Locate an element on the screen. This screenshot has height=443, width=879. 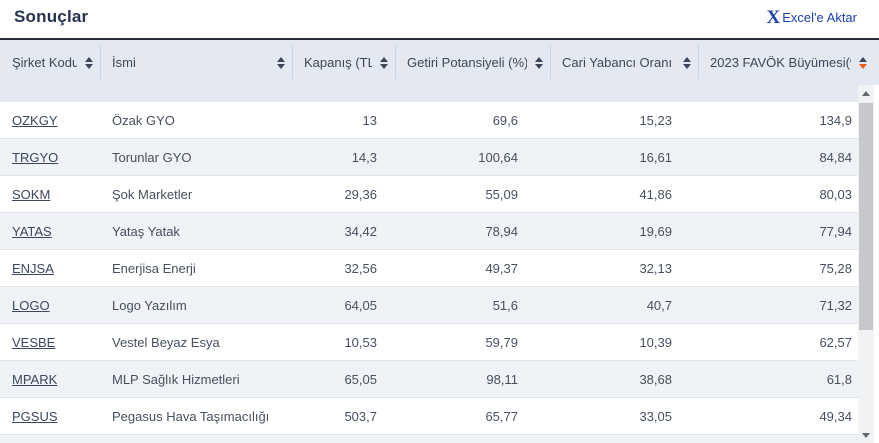
cell-cari-yabanci-orani: 19,69 is located at coordinates (655, 231).